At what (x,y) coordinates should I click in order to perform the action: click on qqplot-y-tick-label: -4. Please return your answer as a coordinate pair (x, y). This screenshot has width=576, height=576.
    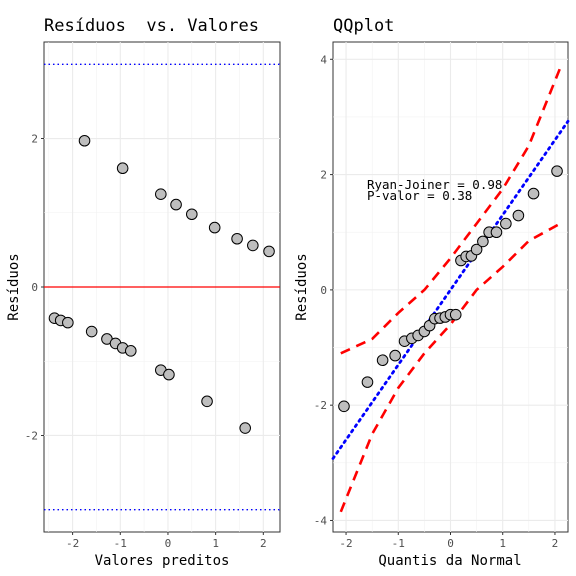
    Looking at the image, I should click on (321, 520).